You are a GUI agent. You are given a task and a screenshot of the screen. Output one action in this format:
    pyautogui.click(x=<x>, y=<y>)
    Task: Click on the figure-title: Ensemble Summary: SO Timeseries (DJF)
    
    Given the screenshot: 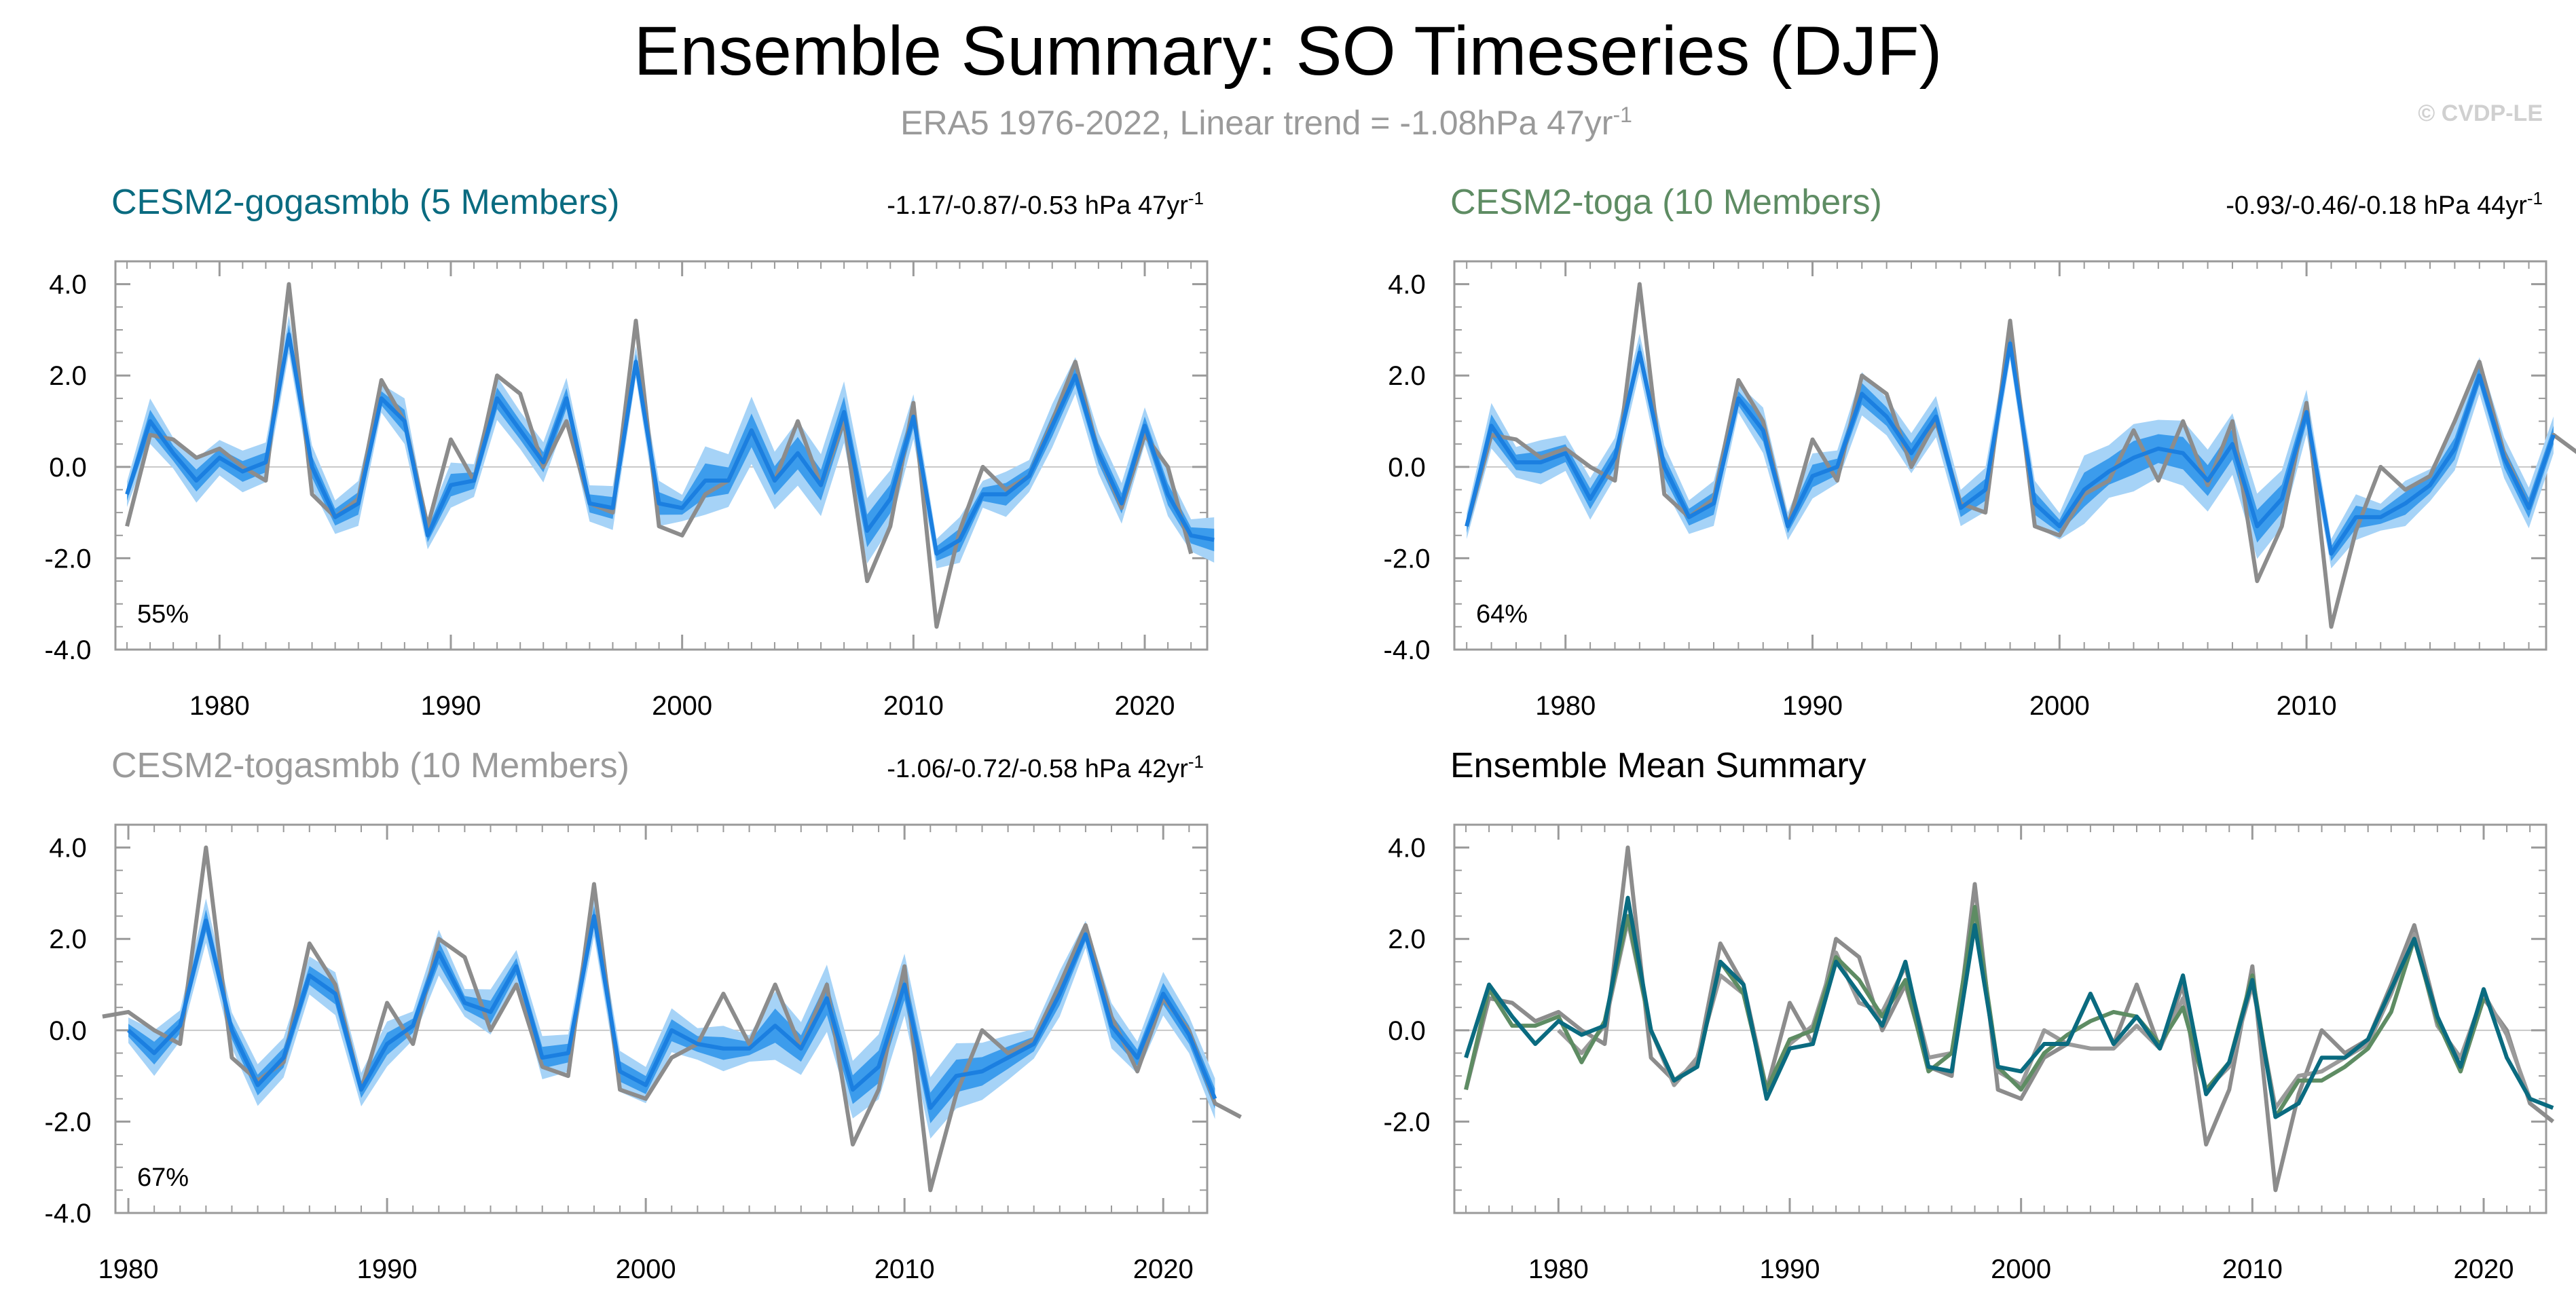 What is the action you would take?
    pyautogui.click(x=1287, y=51)
    